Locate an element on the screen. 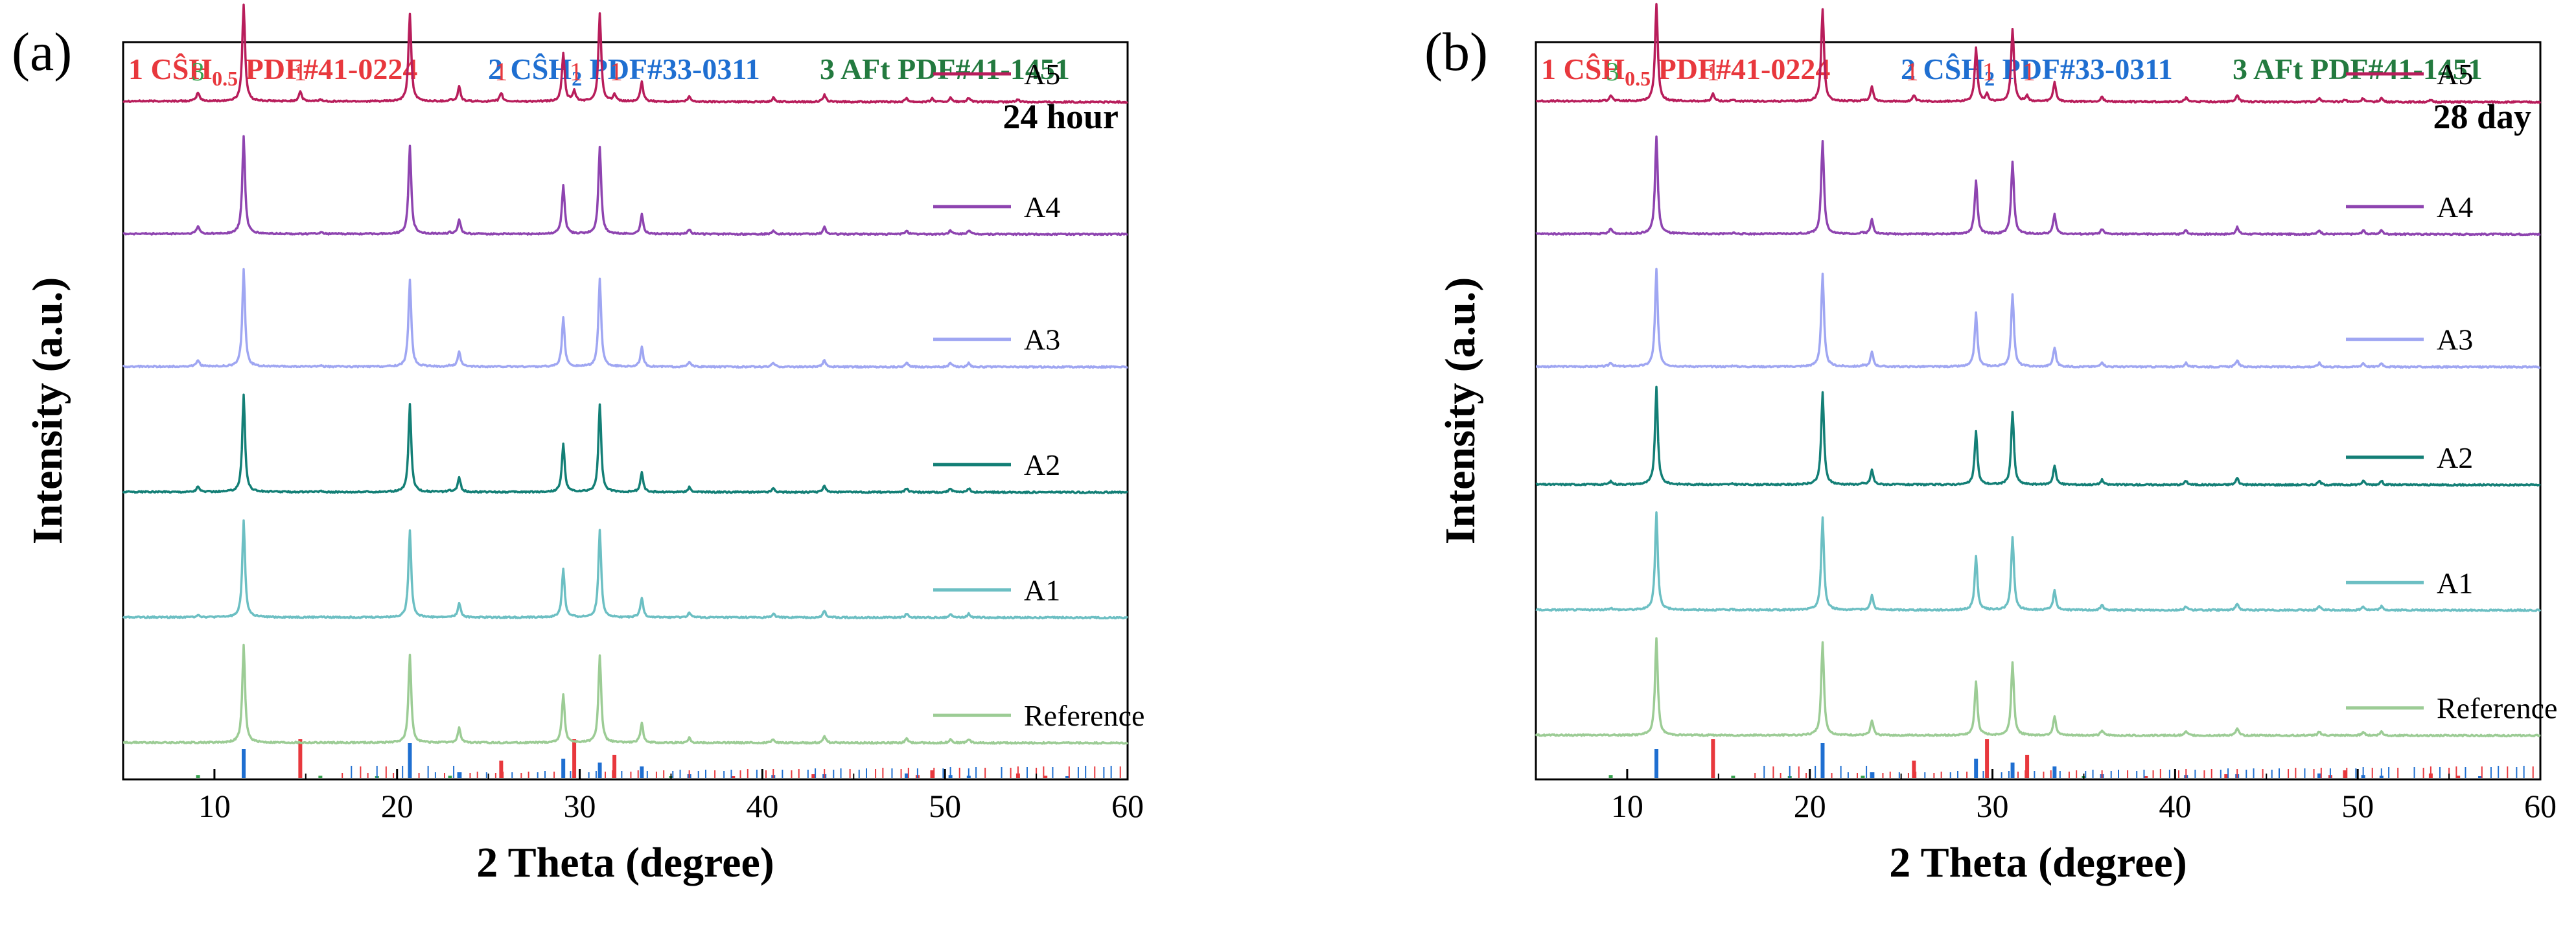 This screenshot has height=931, width=2576. panel-label: (b) is located at coordinates (1456, 52).